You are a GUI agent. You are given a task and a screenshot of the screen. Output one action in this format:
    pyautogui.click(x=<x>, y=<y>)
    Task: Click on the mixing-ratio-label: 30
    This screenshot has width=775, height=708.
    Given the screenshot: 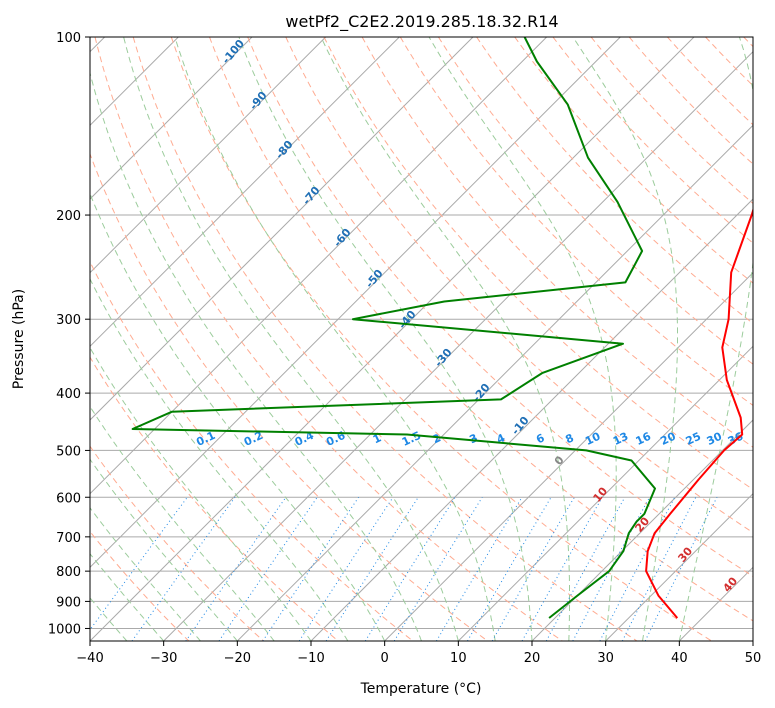 What is the action you would take?
    pyautogui.click(x=715, y=439)
    